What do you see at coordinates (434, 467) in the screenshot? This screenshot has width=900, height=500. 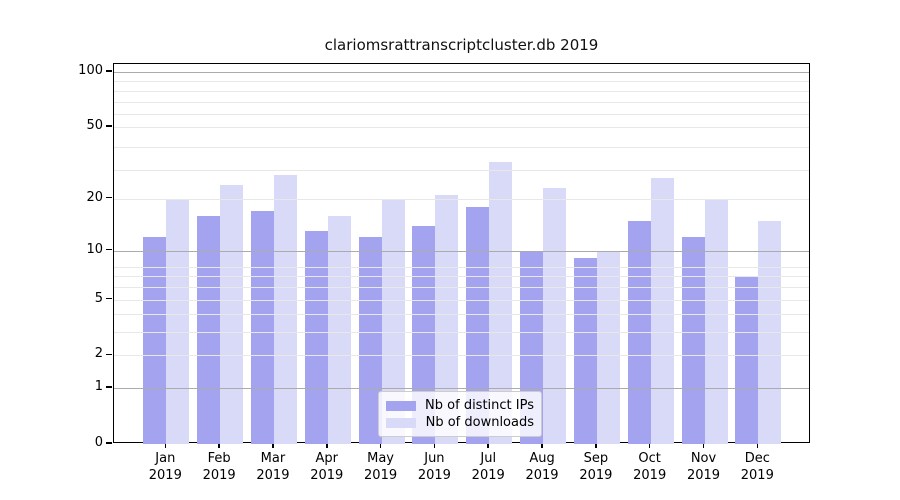 I see `x-tick-label: Jun 2019` at bounding box center [434, 467].